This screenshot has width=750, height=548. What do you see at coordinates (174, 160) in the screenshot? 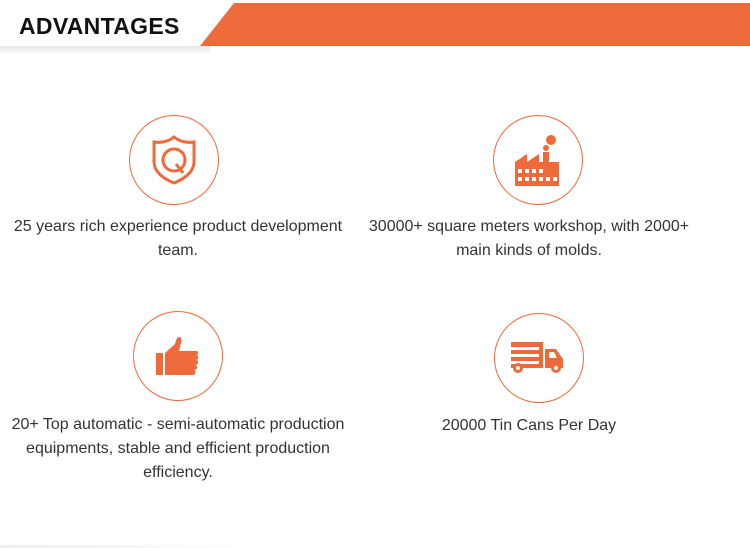
I see `shield-q-icon` at bounding box center [174, 160].